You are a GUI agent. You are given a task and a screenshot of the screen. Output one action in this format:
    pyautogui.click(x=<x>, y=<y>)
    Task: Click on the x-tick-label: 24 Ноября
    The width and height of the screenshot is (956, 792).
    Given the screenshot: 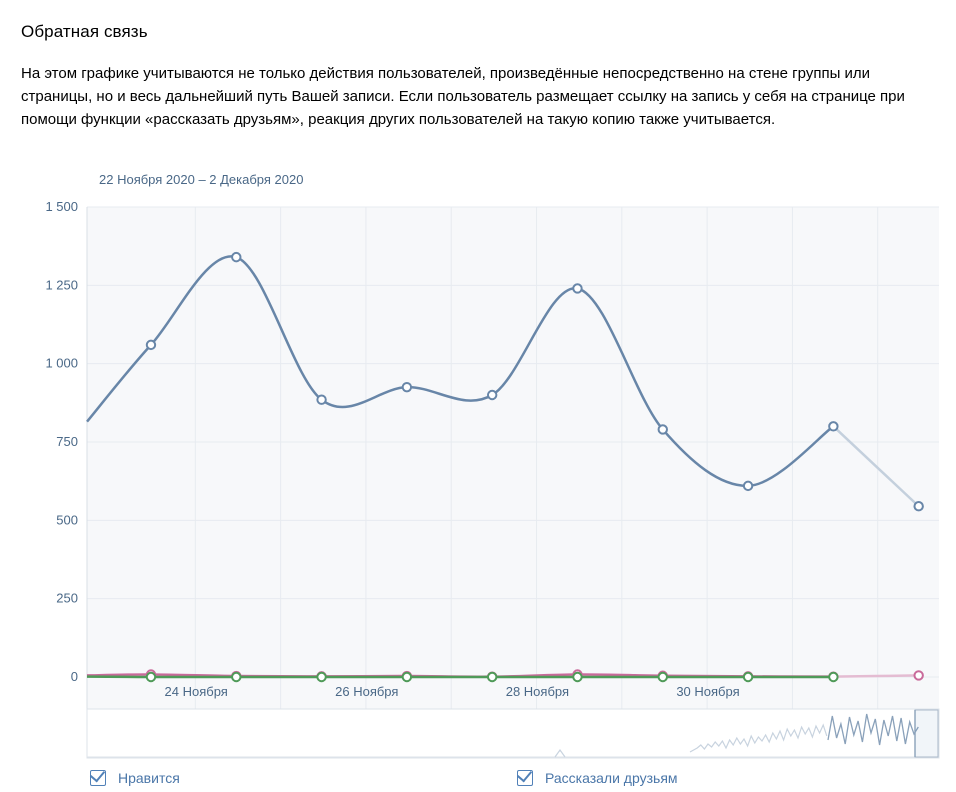 What is the action you would take?
    pyautogui.click(x=196, y=691)
    